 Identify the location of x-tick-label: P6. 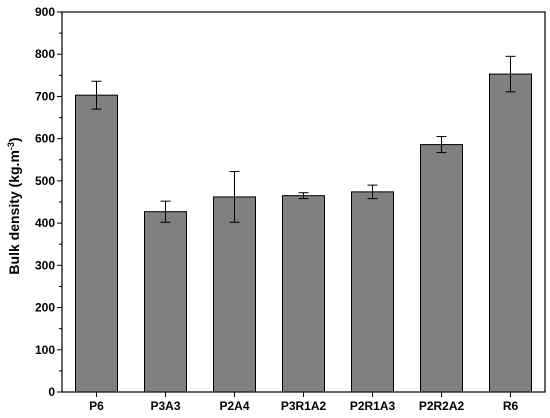
(96, 406).